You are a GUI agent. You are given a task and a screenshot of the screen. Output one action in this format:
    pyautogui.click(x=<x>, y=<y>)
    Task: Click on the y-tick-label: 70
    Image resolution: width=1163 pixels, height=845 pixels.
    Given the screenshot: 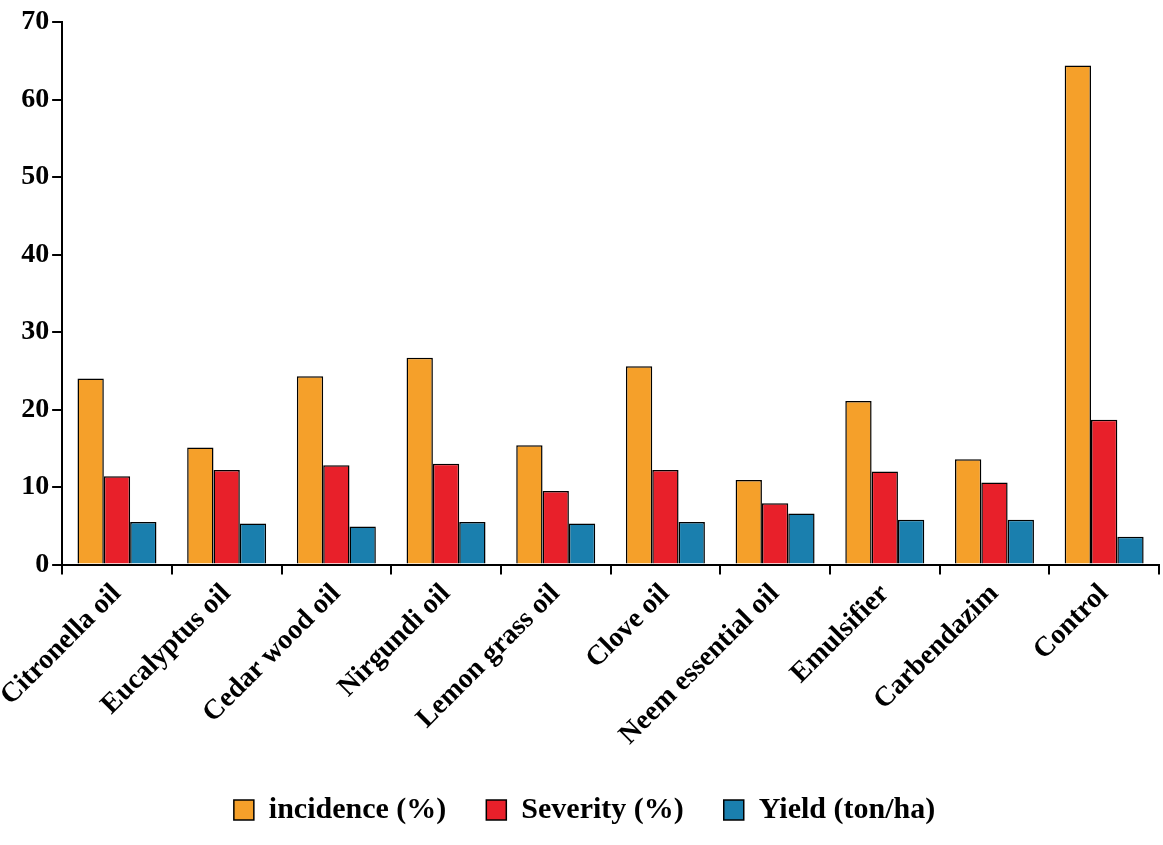 What is the action you would take?
    pyautogui.click(x=35, y=20)
    